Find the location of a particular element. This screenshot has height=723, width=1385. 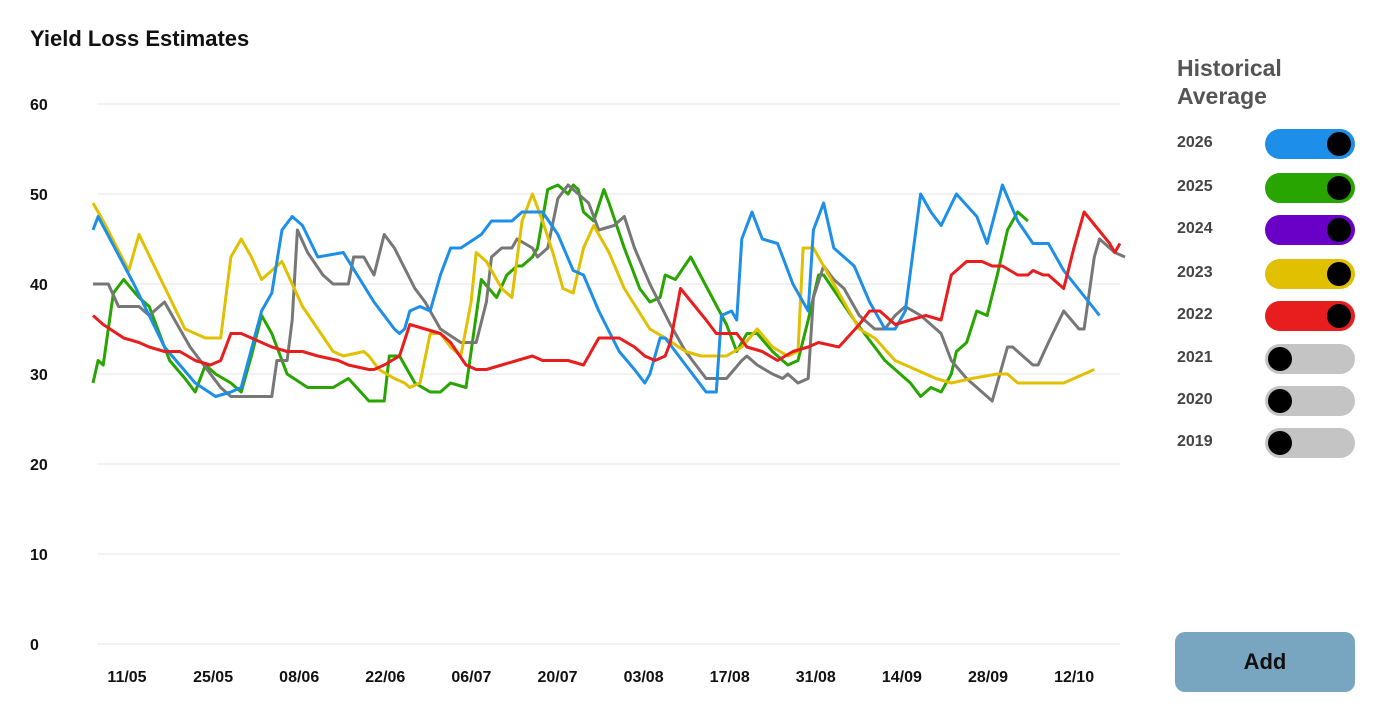

legend-label: 2026 is located at coordinates (1195, 142).